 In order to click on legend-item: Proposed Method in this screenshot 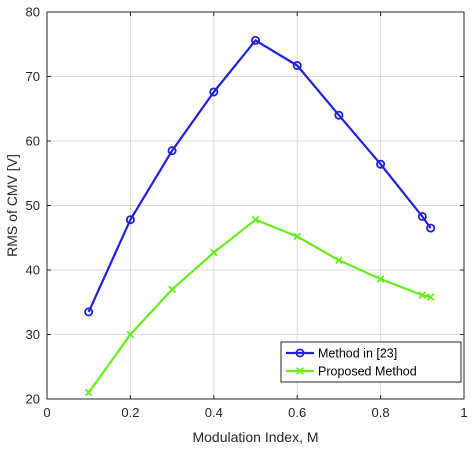, I will do `click(351, 372)`.